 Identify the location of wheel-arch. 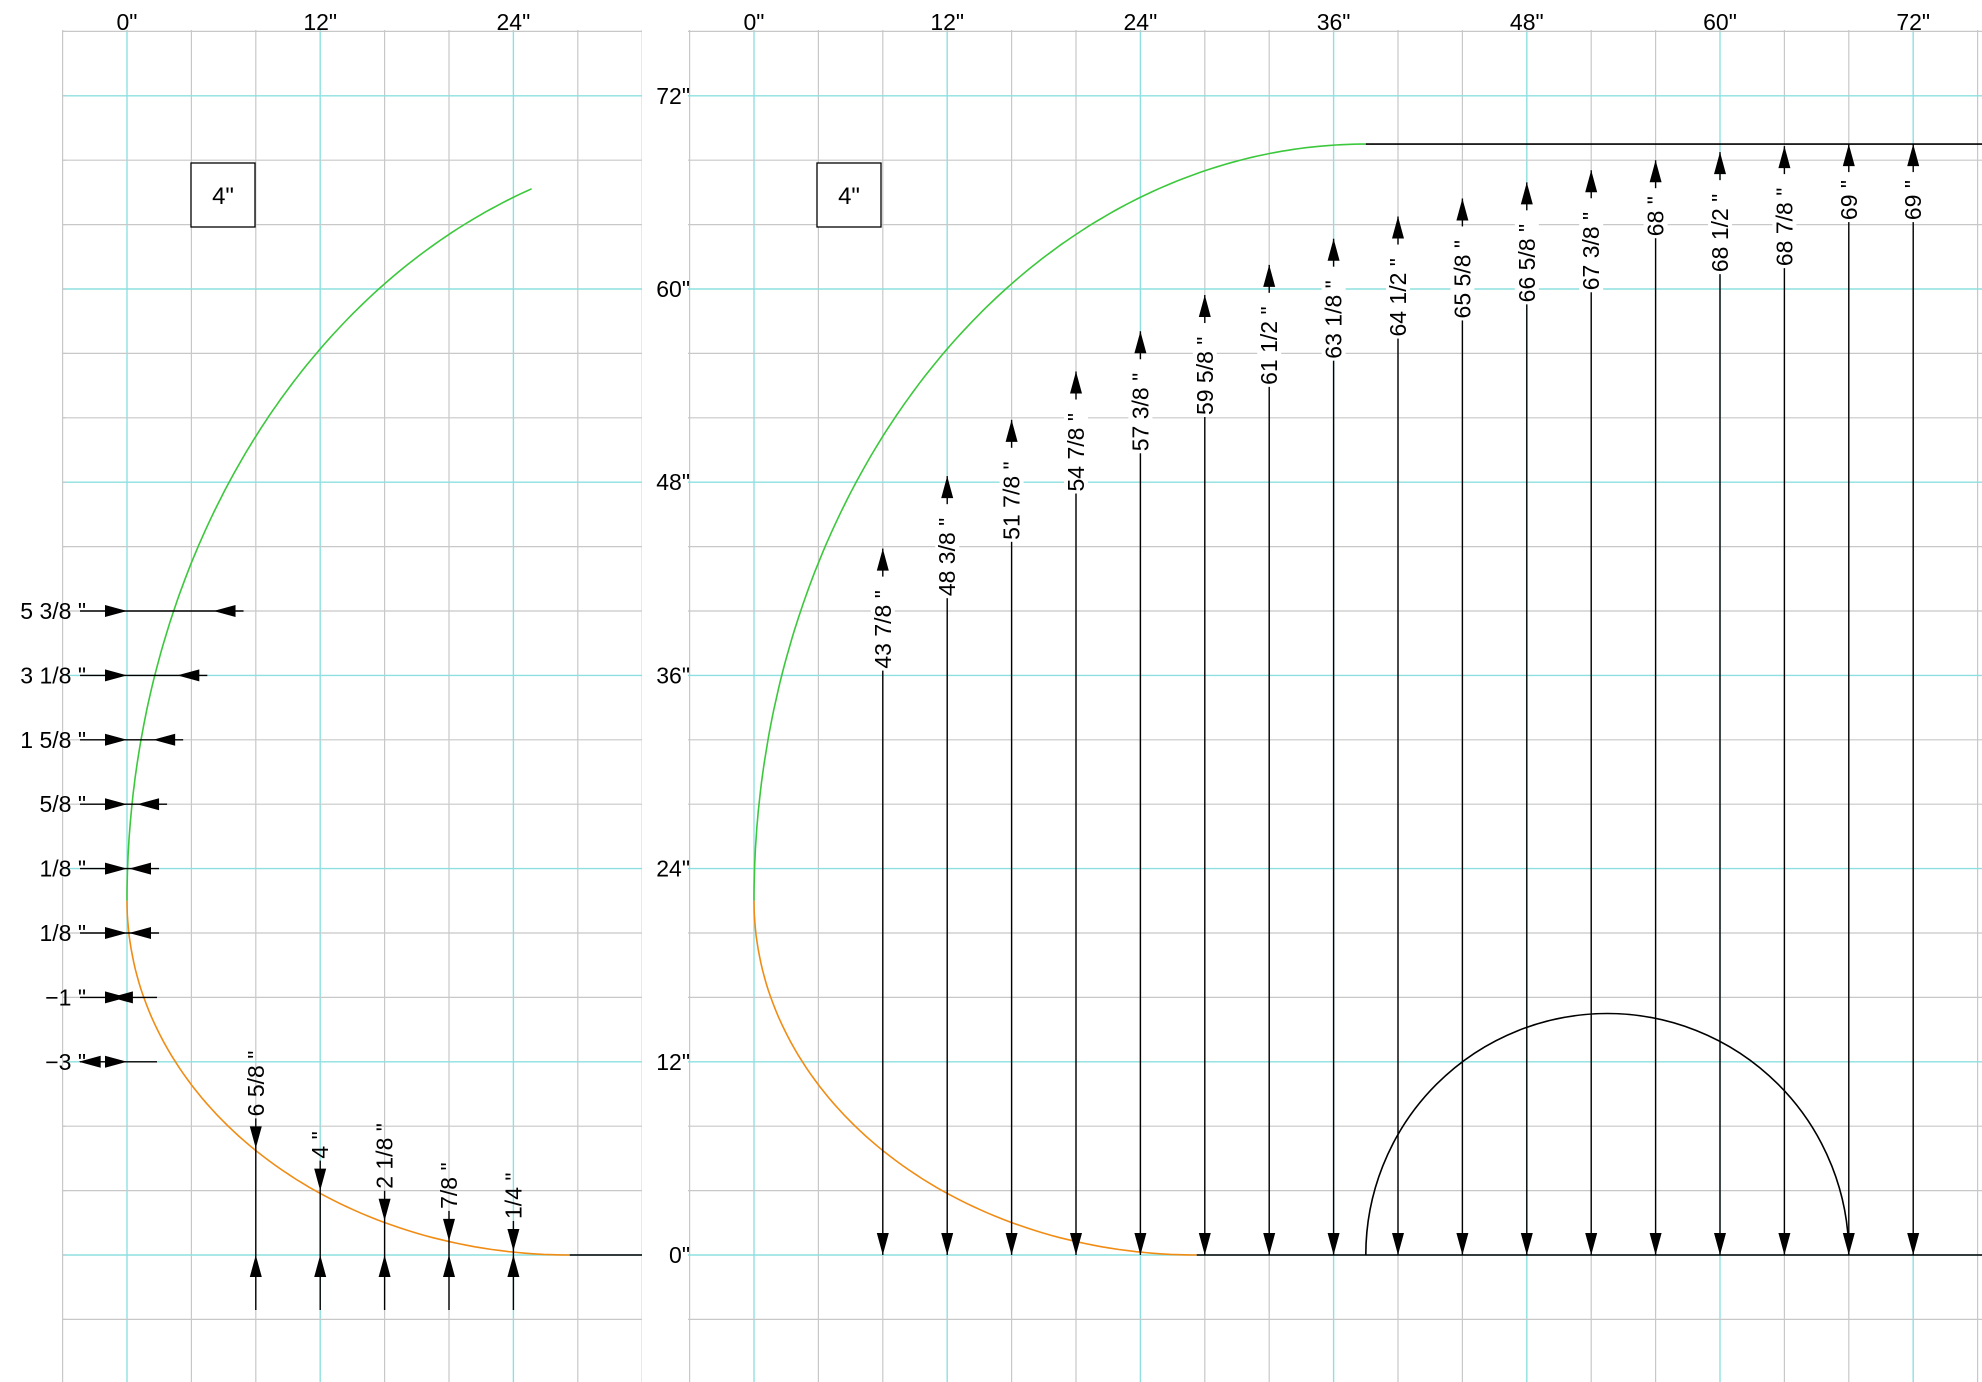
(1607, 1134).